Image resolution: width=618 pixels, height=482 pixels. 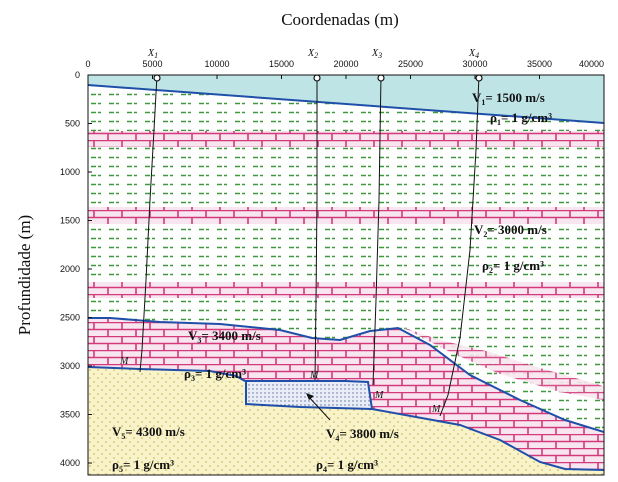 I want to click on horizon-seafloor, so click(x=346, y=104).